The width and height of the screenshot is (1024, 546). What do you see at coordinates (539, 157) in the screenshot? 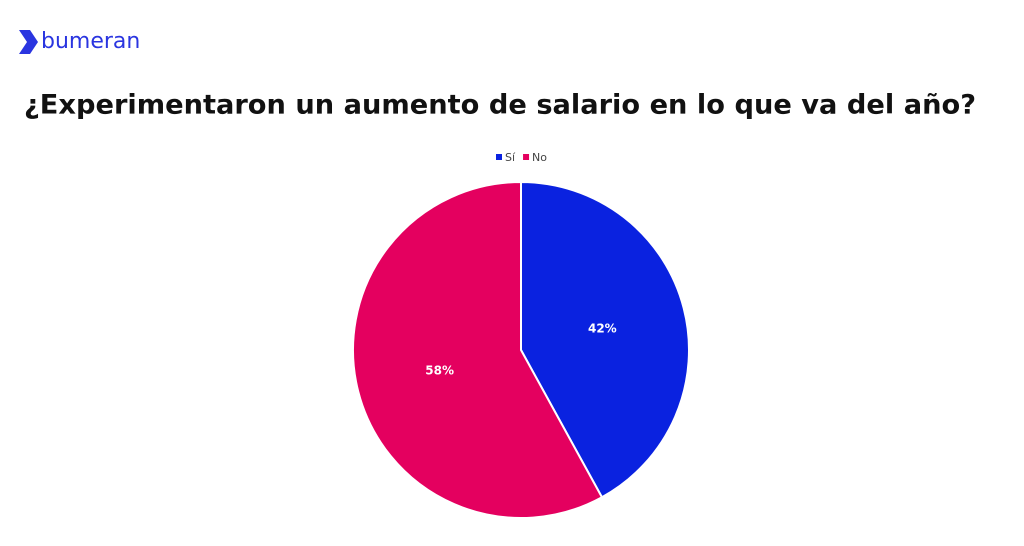
I see `legend-label: No` at bounding box center [539, 157].